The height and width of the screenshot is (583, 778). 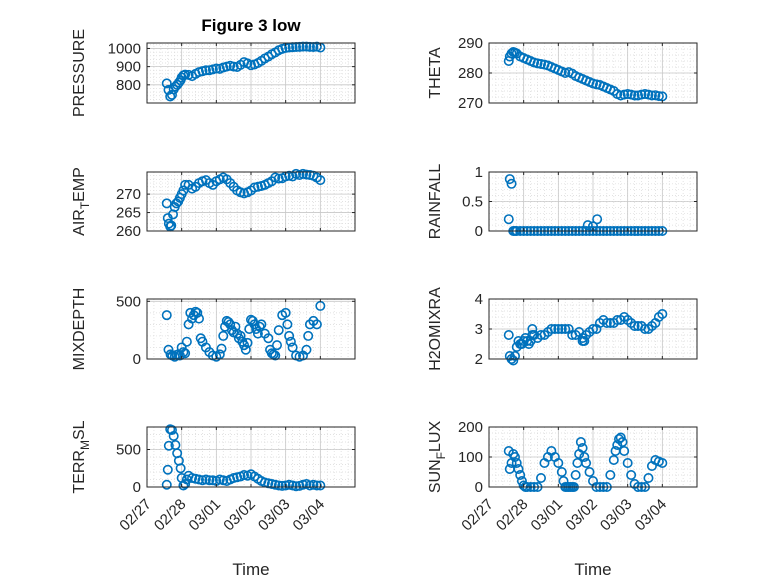 What do you see at coordinates (128, 67) in the screenshot?
I see `y-tick-label: 900` at bounding box center [128, 67].